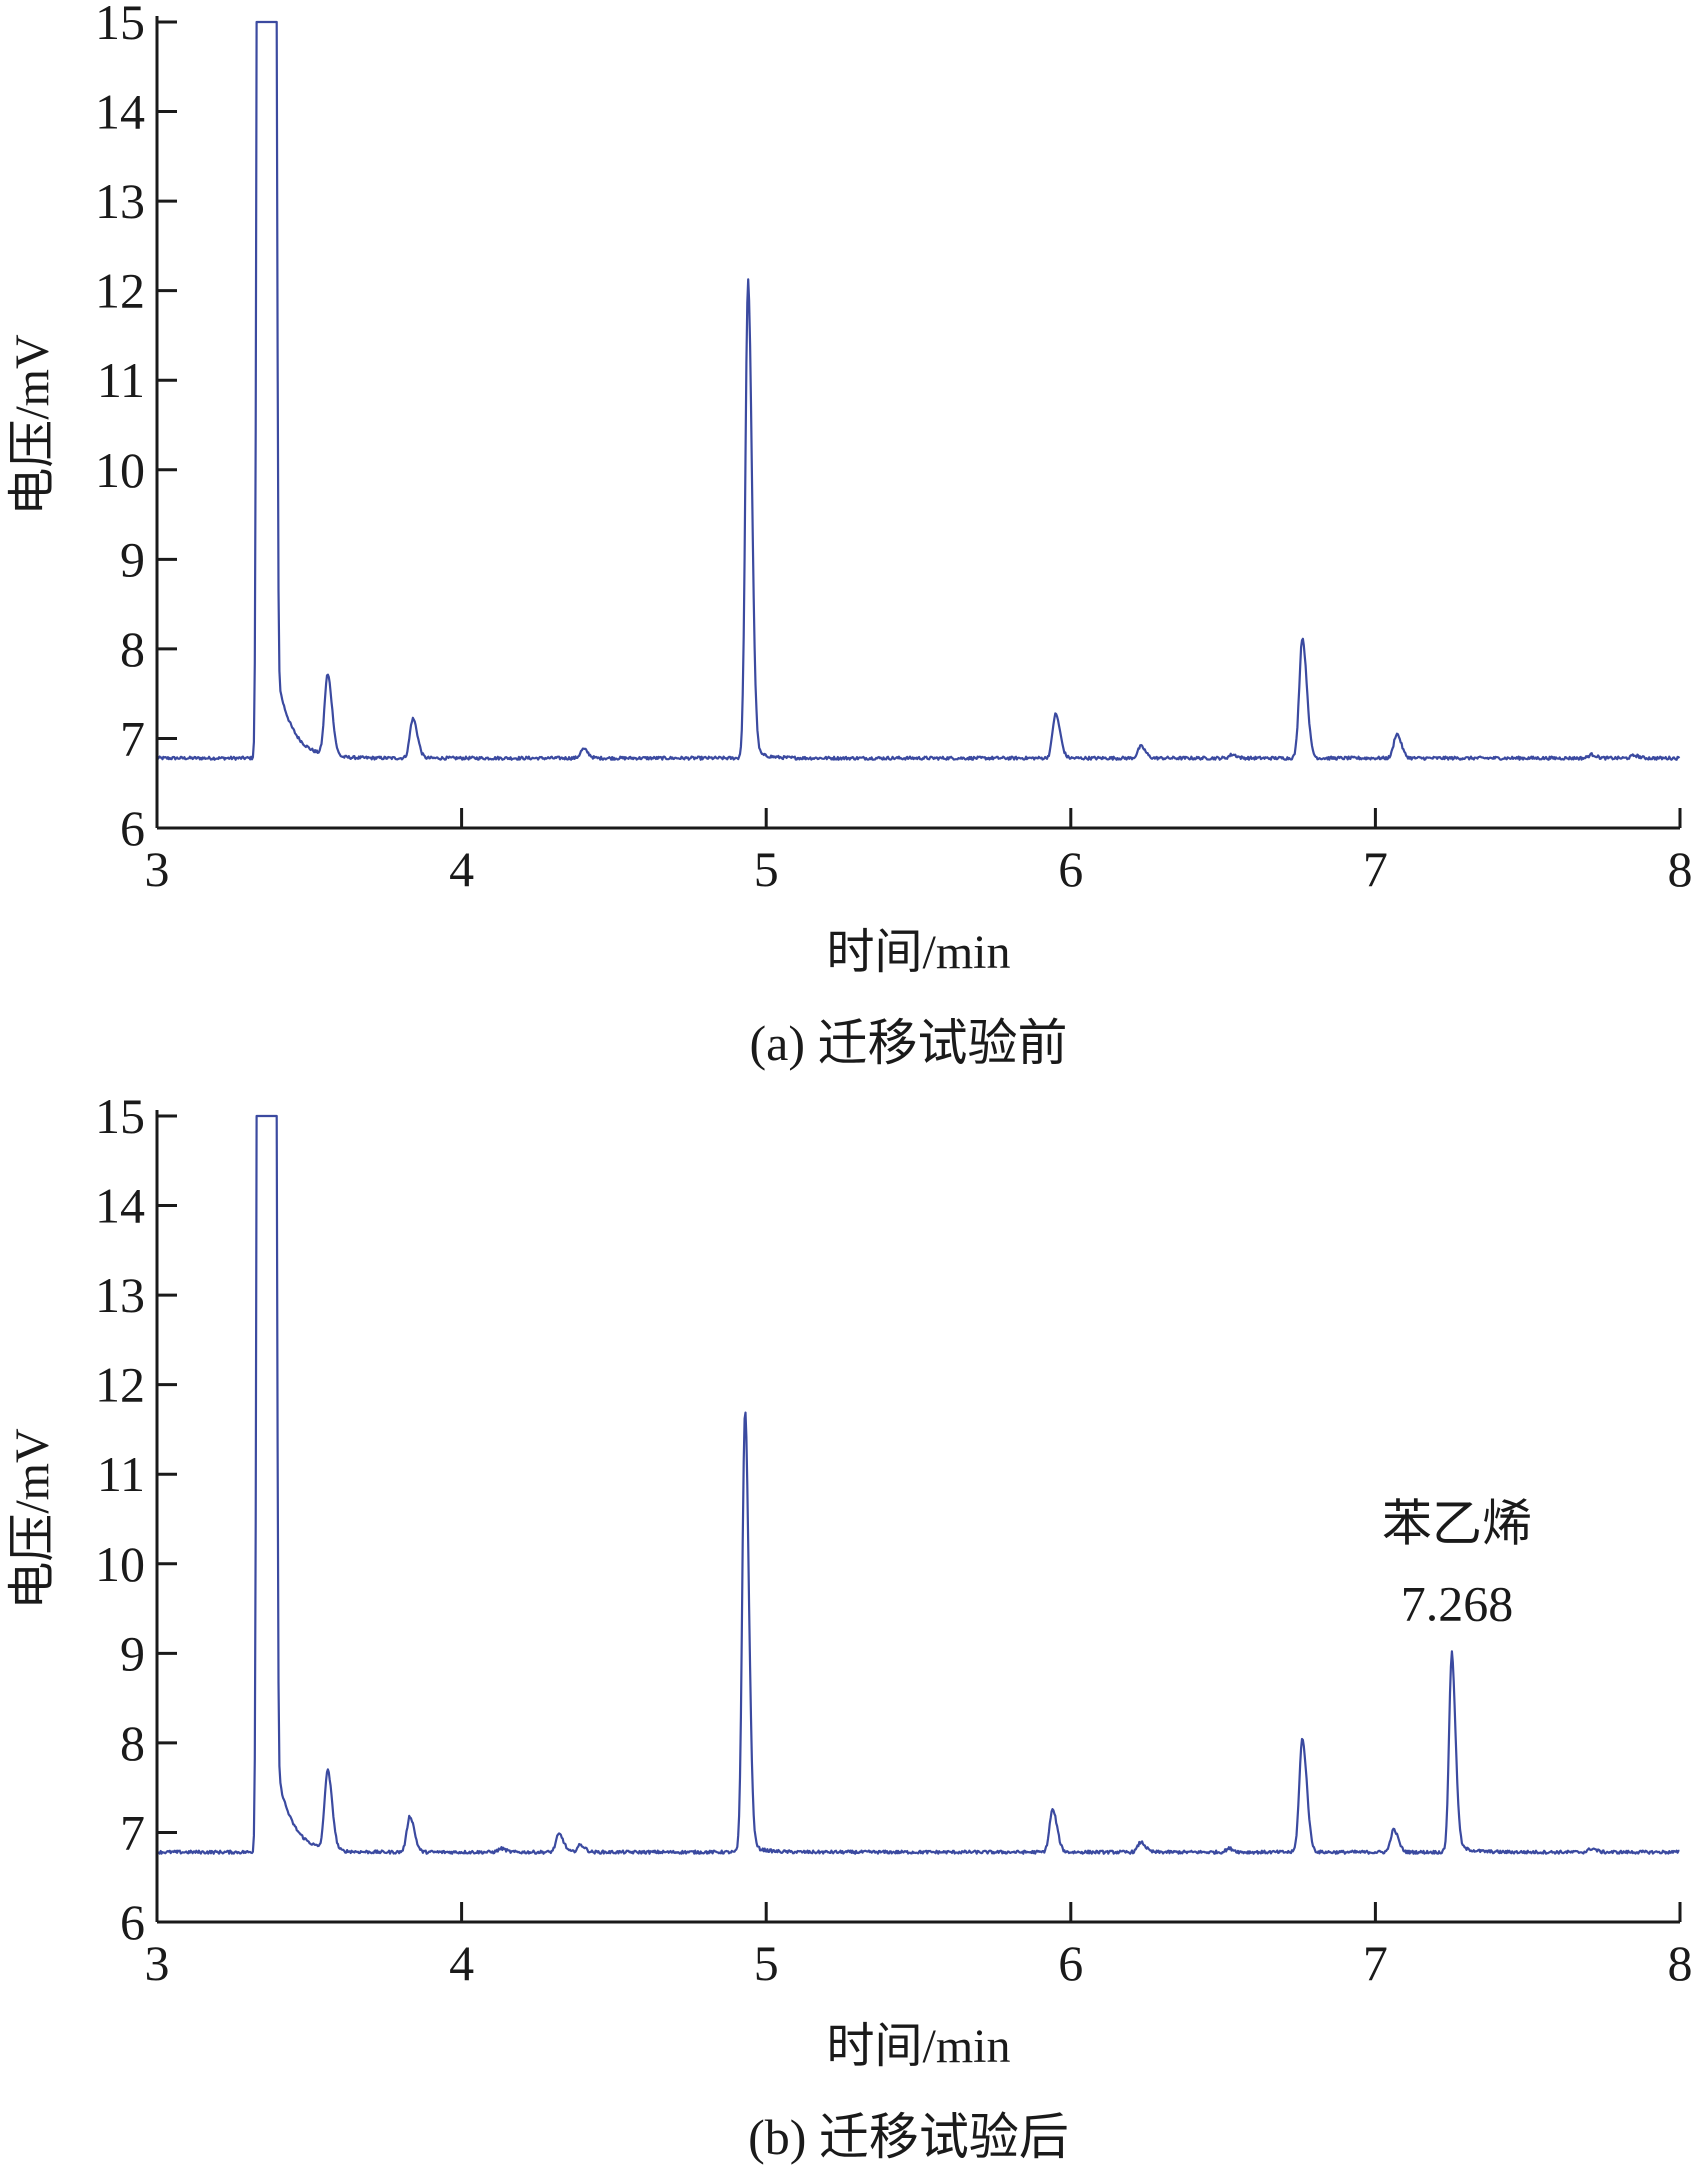  What do you see at coordinates (908, 2137) in the screenshot?
I see `panel-caption: (b) 迁移试验后` at bounding box center [908, 2137].